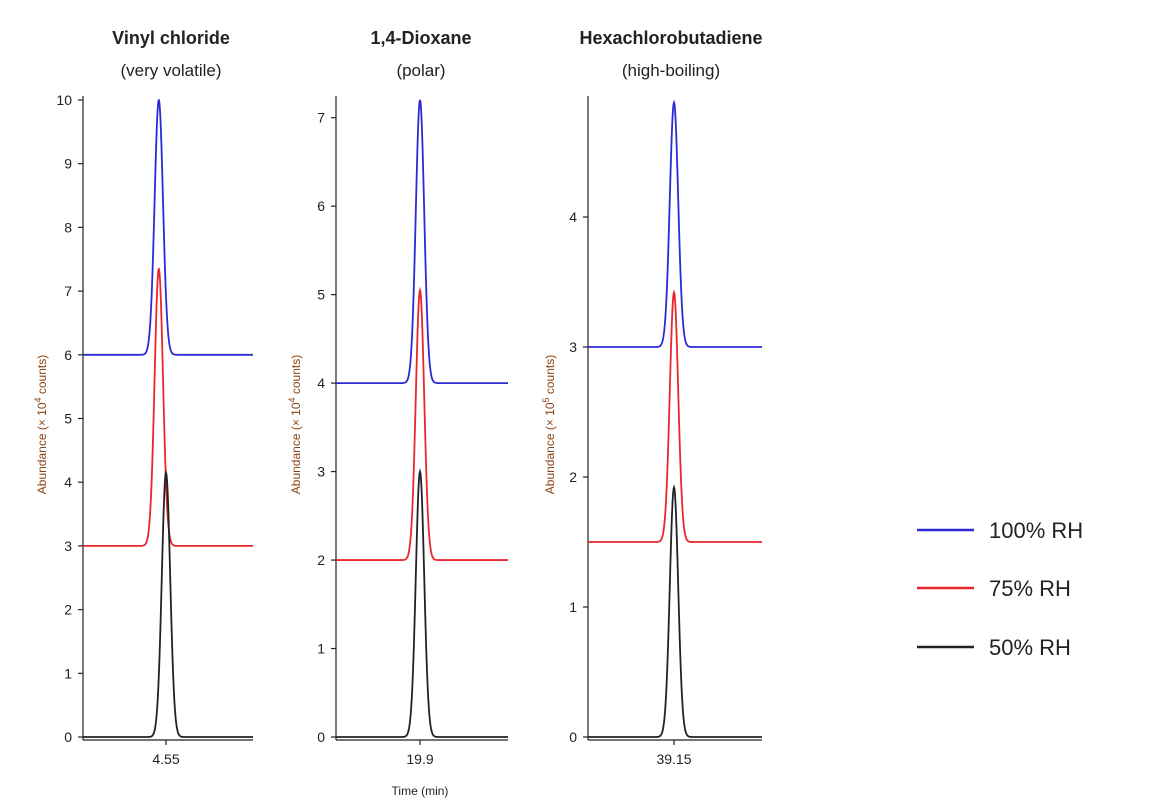 Image resolution: width=1160 pixels, height=809 pixels. I want to click on x-tick-label: 39.15, so click(673, 759).